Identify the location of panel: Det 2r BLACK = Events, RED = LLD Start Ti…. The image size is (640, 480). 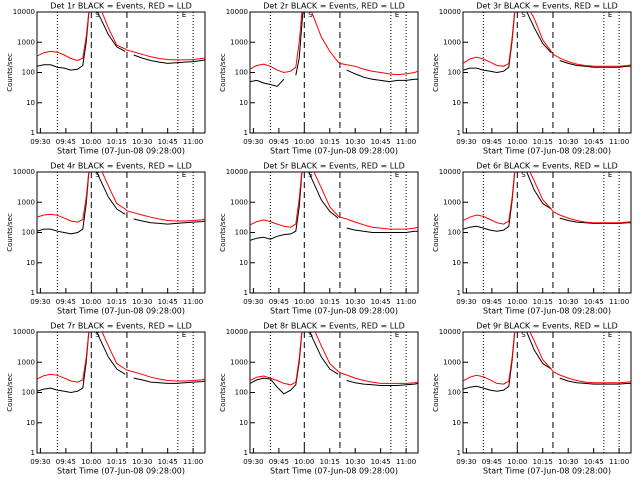
(319, 79).